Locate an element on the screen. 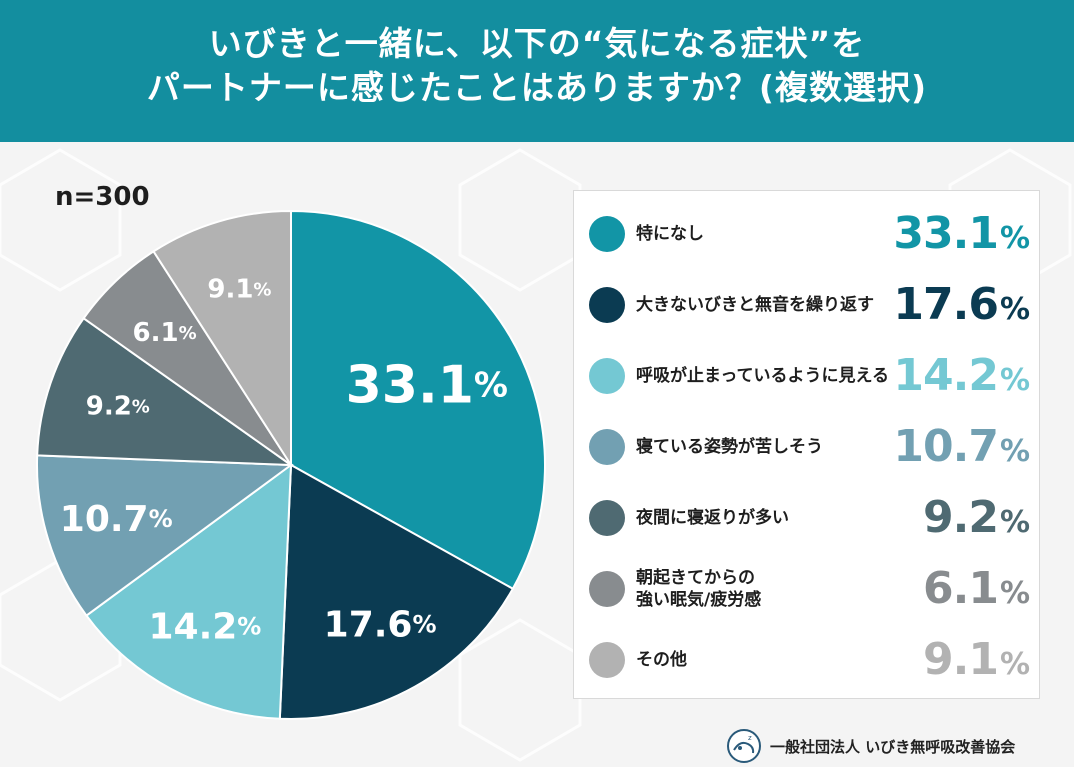 The image size is (1074, 767). organization-name: 一般社団法人 いびき無呼吸改善協会 is located at coordinates (893, 747).